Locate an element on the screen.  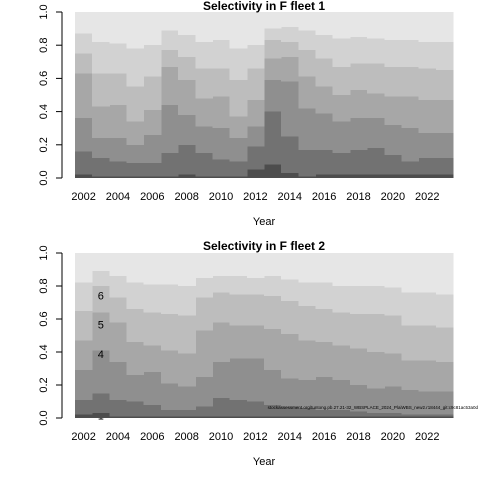
x-axis-label: Year is located at coordinates (264, 462).